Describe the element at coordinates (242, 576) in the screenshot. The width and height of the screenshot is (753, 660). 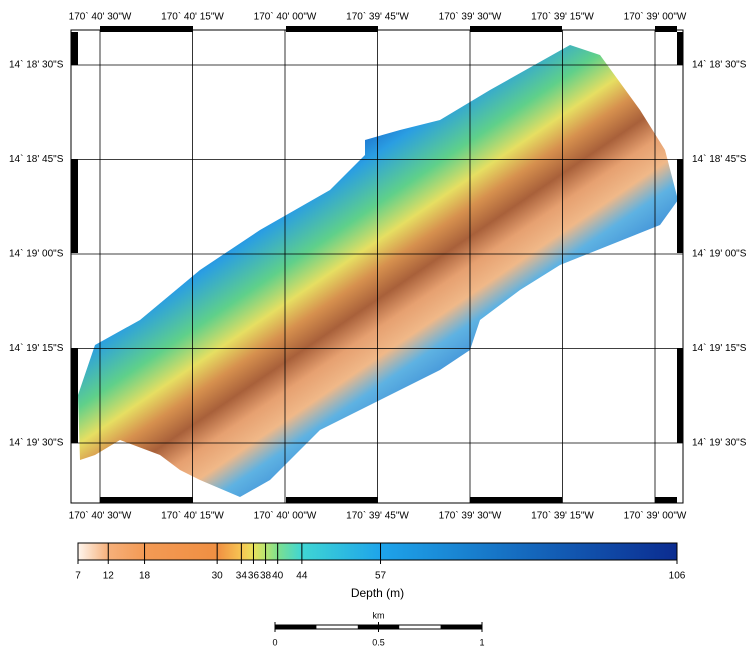
I see `colorbar-tick-label: 34` at that location.